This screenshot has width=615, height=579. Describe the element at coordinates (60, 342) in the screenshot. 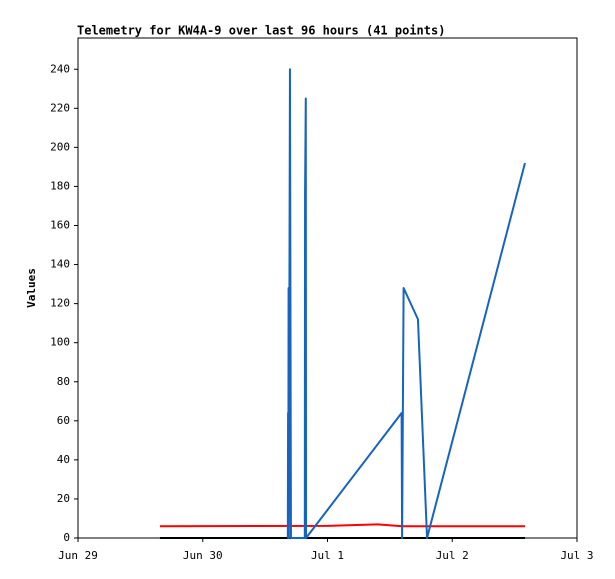

I see `y-tick-label: 100` at that location.